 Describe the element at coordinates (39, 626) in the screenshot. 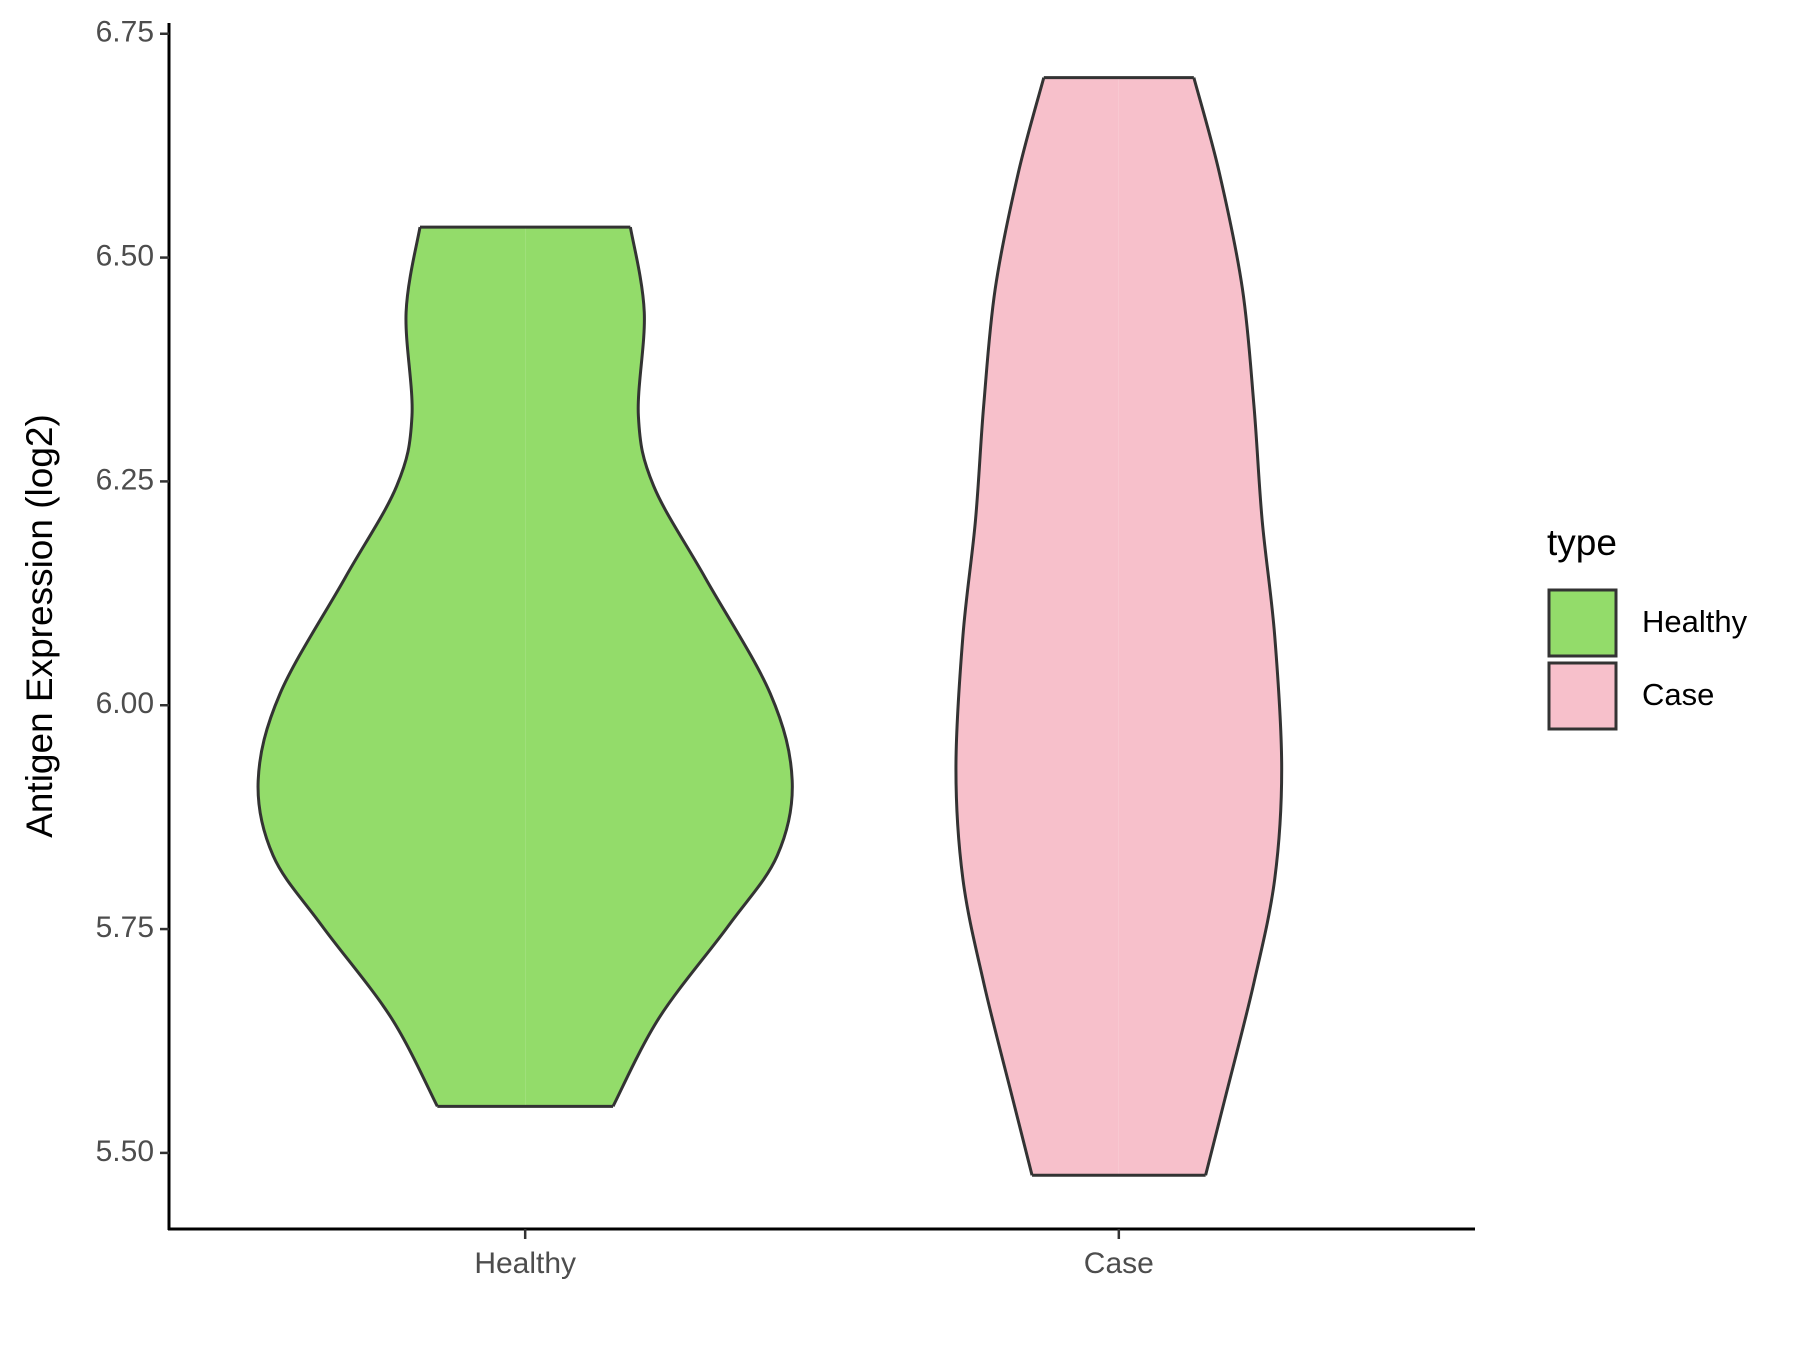

I see `y-axis-label: Antigen Expression (log2)` at that location.